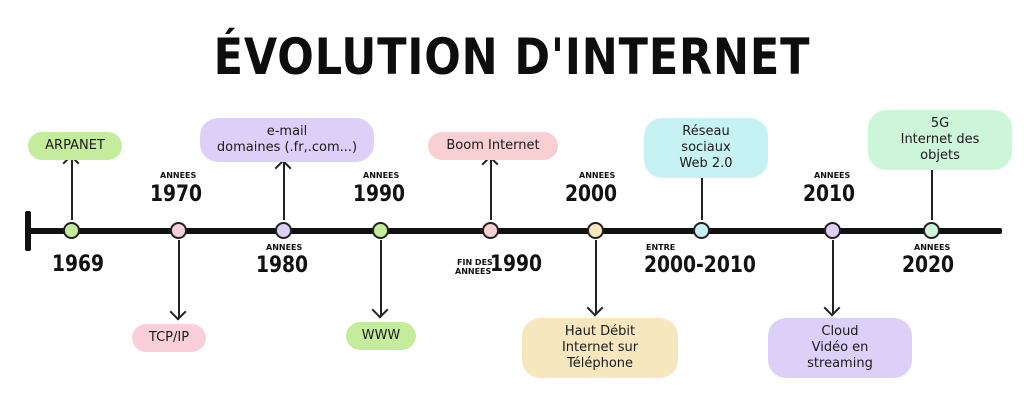 The image size is (1024, 416). I want to click on arrow-up-1980, so click(284, 191).